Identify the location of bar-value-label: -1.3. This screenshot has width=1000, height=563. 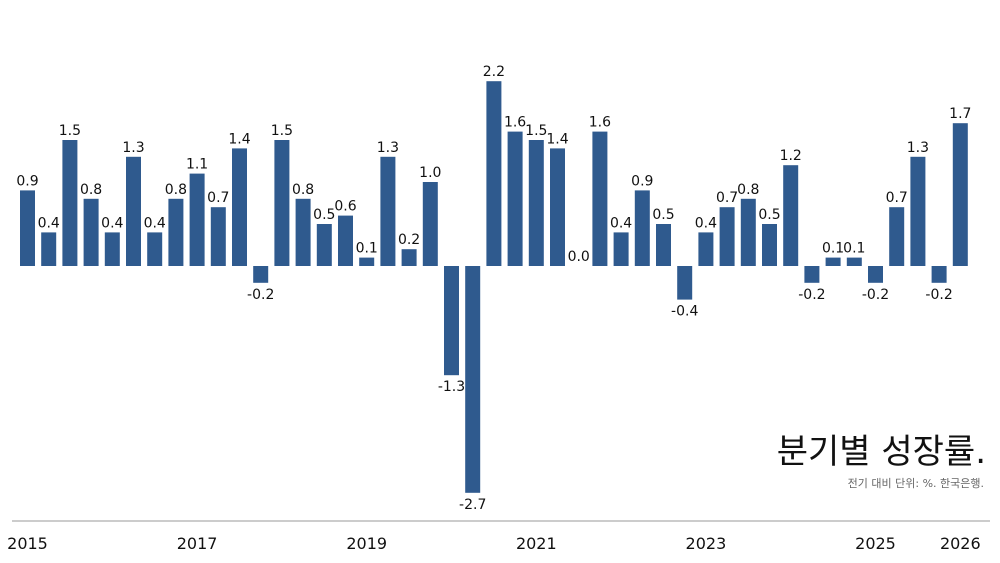
(451, 387).